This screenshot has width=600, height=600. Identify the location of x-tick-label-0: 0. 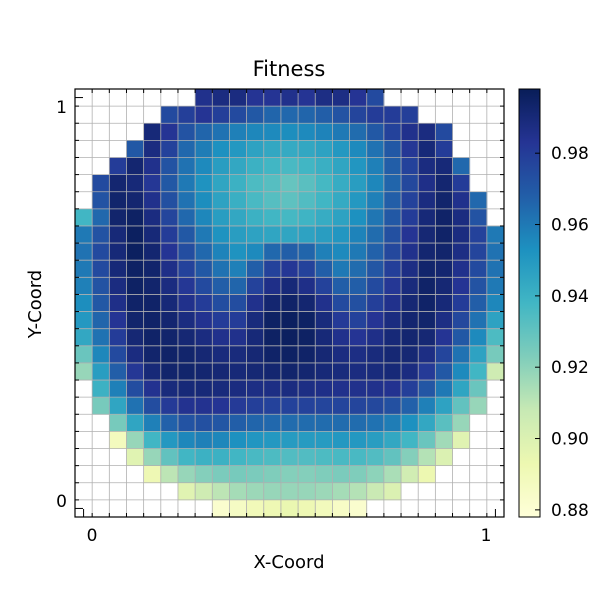
(92, 536).